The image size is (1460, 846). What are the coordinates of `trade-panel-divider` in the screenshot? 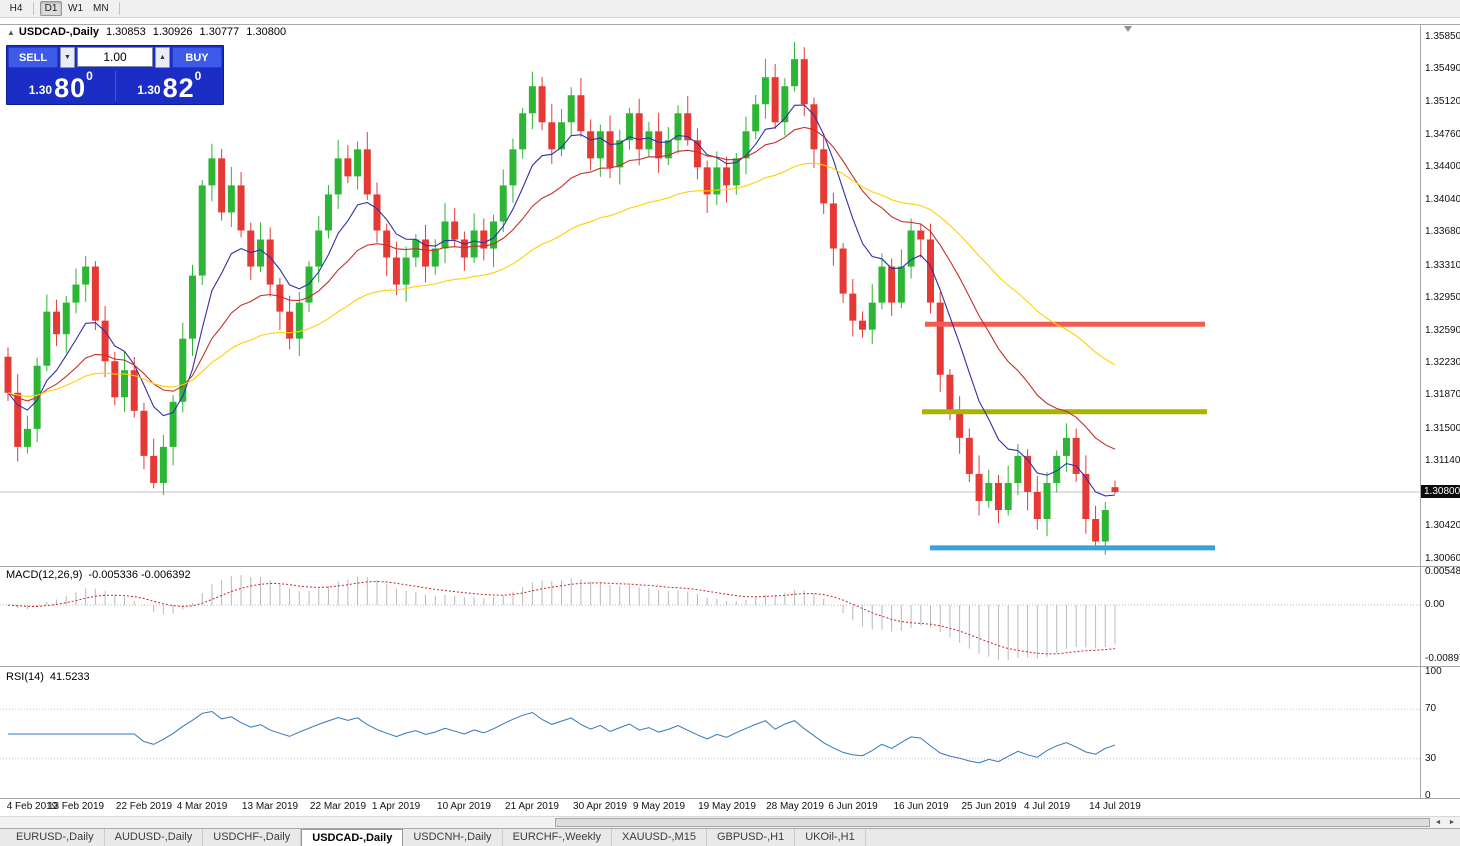 It's located at (115, 86).